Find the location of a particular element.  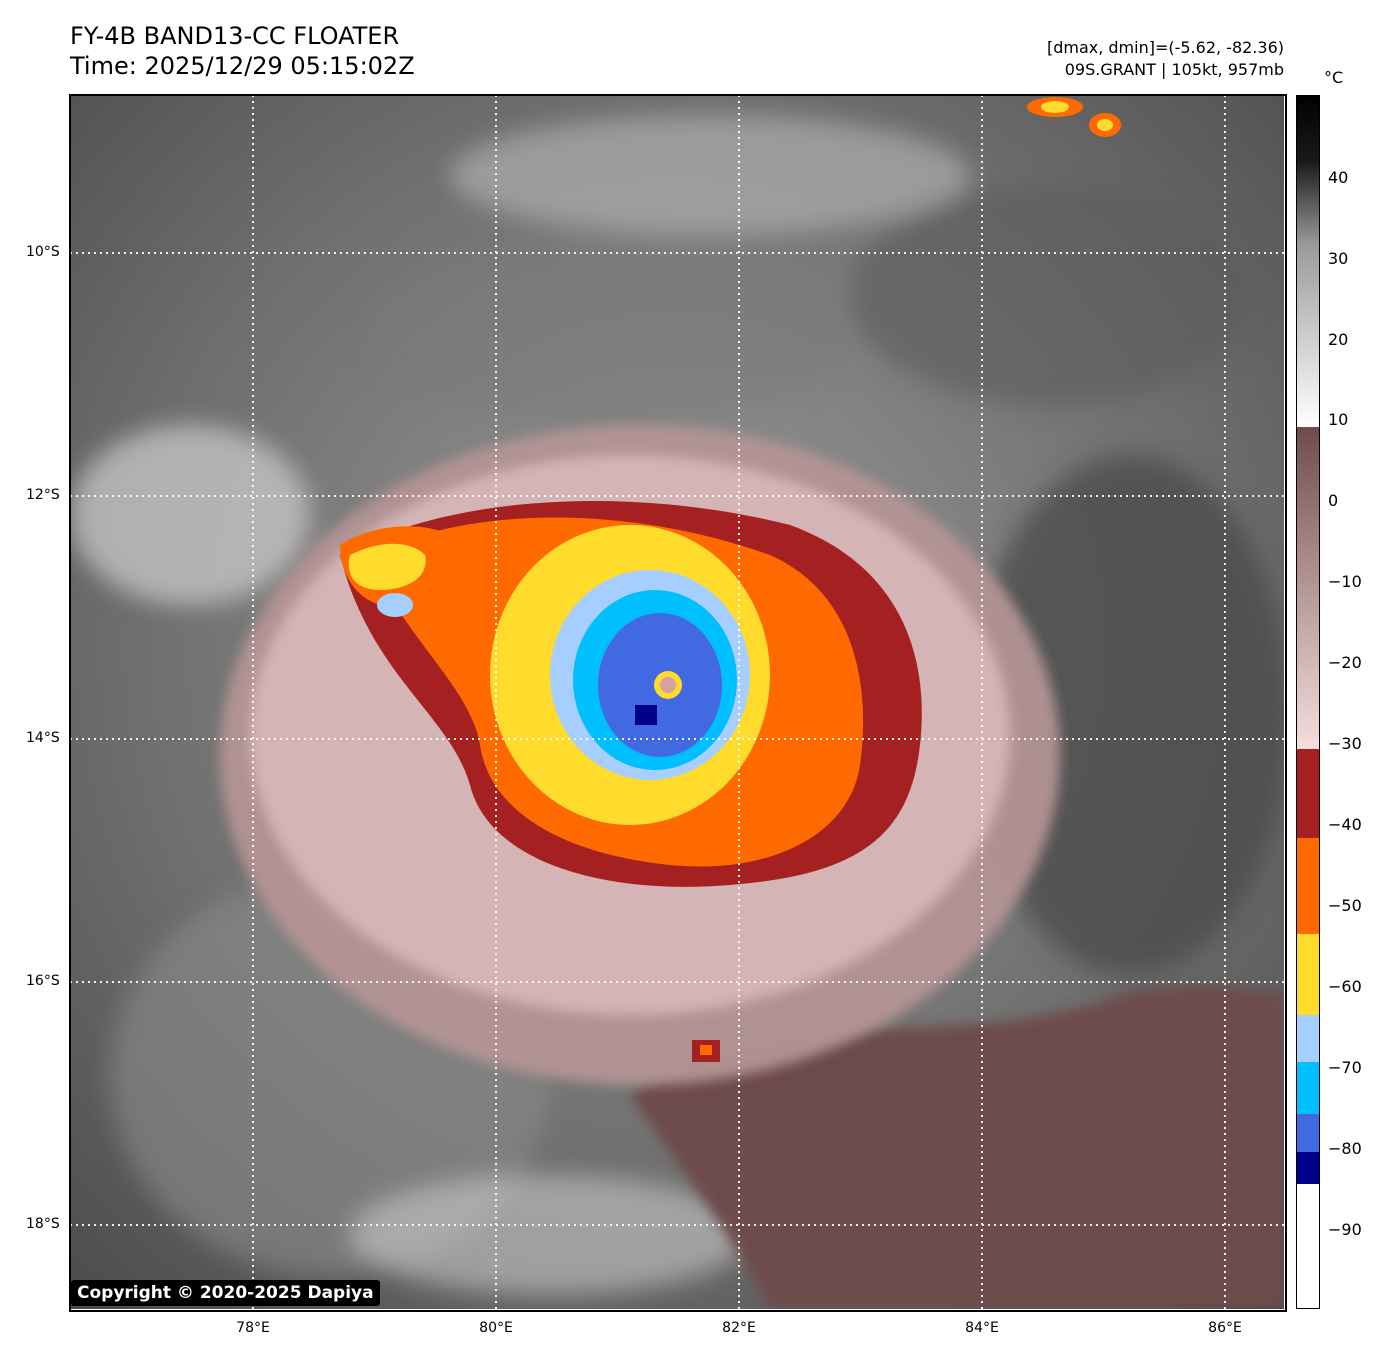

cb-label-minus70: −70 is located at coordinates (1345, 1067).